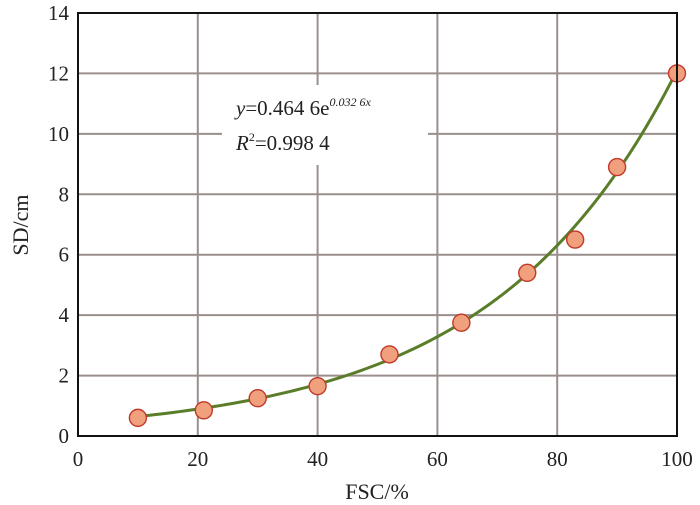 The image size is (700, 505). Describe the element at coordinates (377, 491) in the screenshot. I see `x-axis-title: FSC/%` at that location.